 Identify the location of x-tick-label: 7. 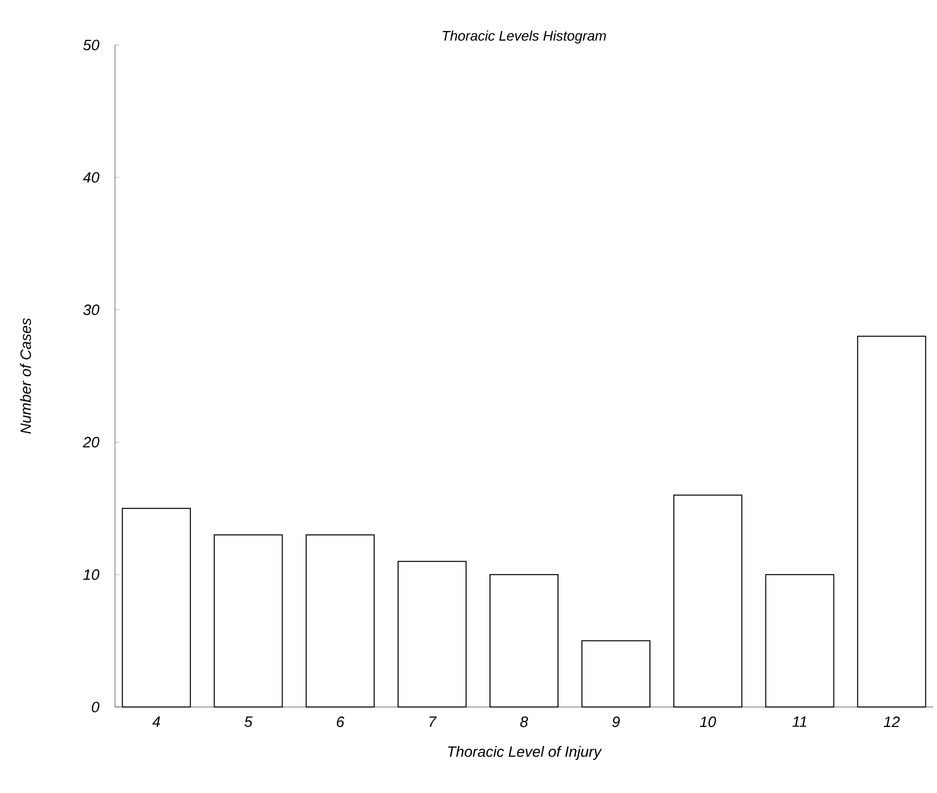
(433, 721).